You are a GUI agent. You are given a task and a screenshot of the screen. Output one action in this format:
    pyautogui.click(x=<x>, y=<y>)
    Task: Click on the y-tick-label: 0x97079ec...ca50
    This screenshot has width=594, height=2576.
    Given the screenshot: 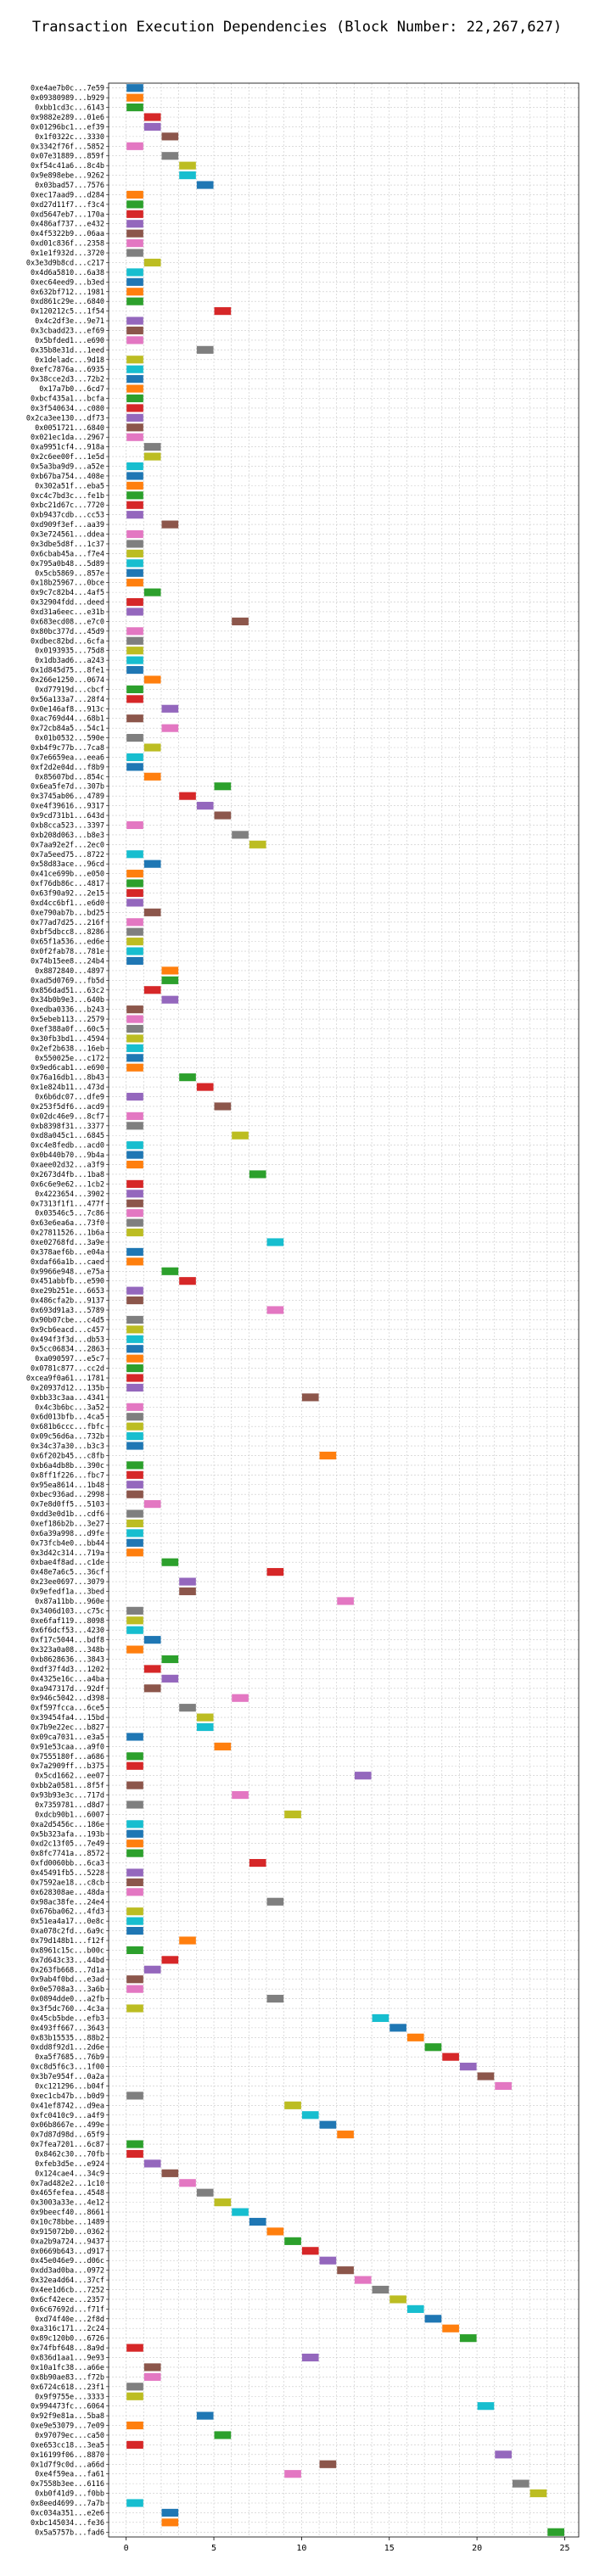 What is the action you would take?
    pyautogui.click(x=69, y=2436)
    